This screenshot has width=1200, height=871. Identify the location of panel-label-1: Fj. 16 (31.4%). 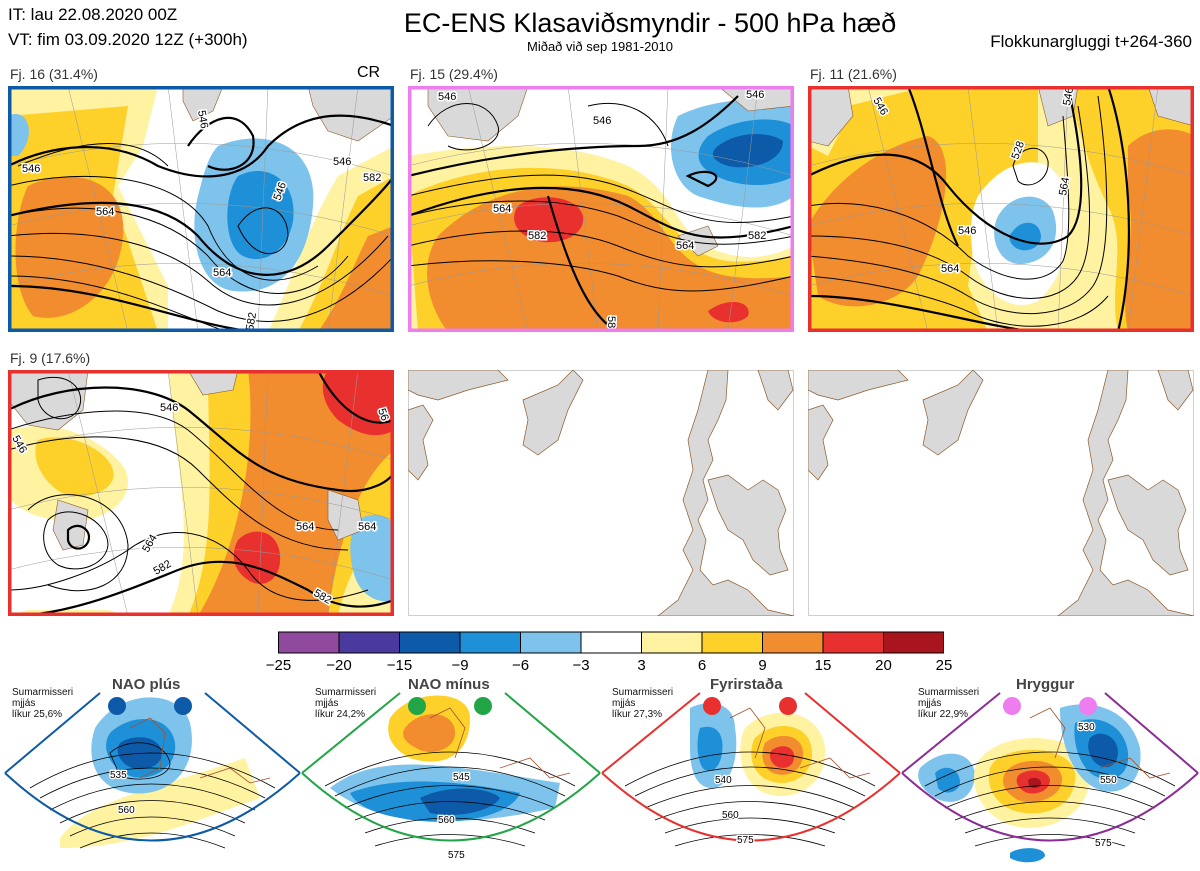
(54, 74).